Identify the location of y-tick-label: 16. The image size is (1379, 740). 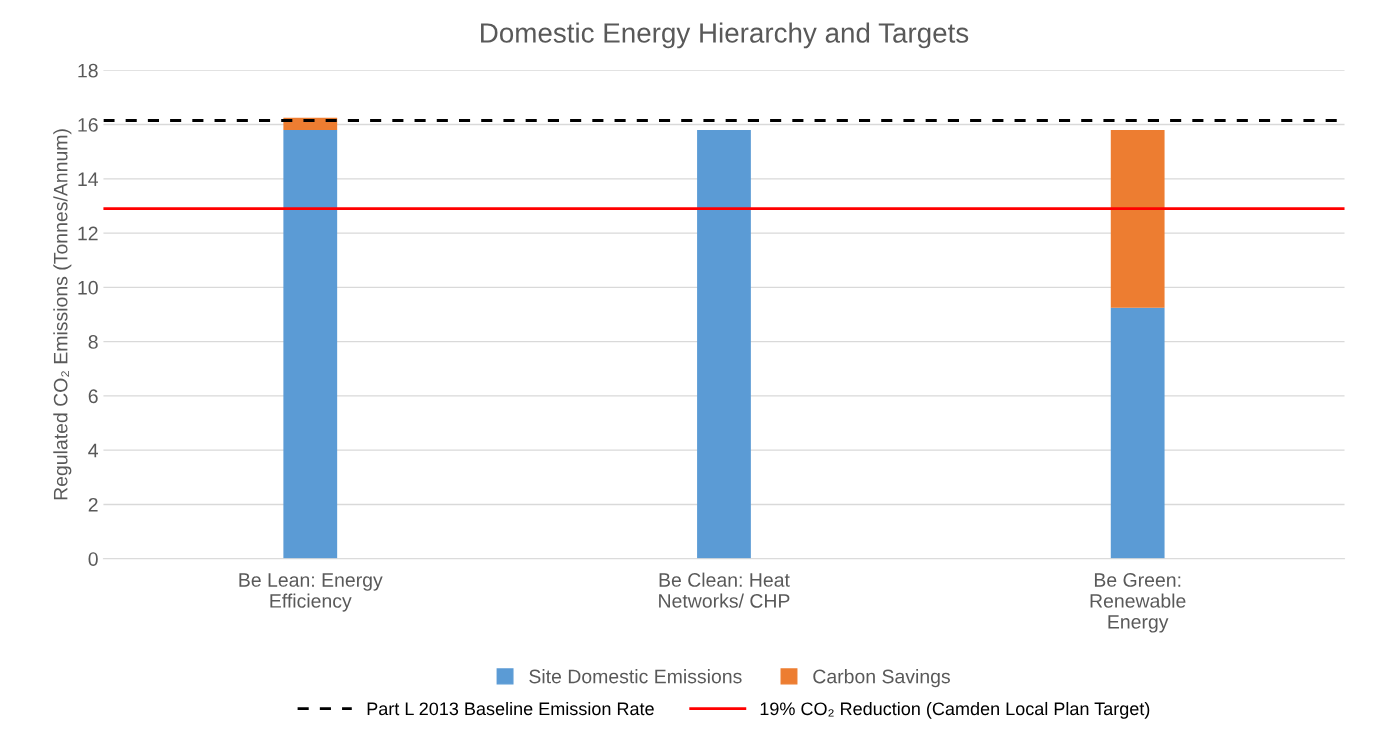
(88, 125).